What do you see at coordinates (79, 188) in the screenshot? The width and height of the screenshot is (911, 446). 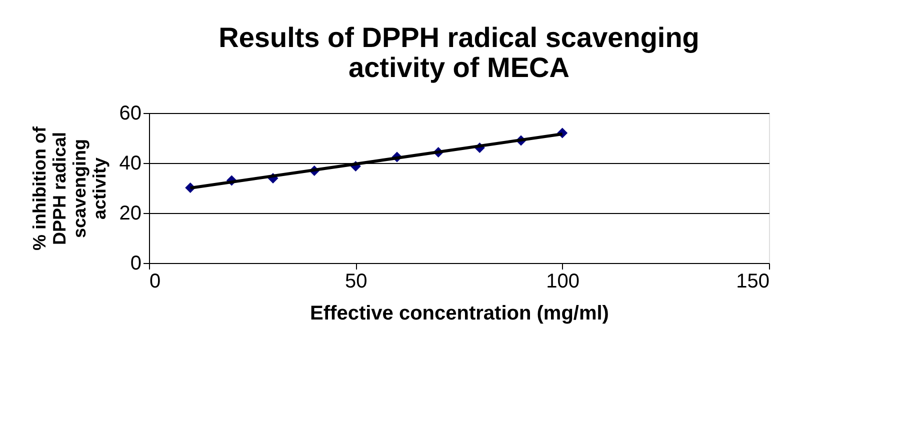 I see `text: scavenging` at bounding box center [79, 188].